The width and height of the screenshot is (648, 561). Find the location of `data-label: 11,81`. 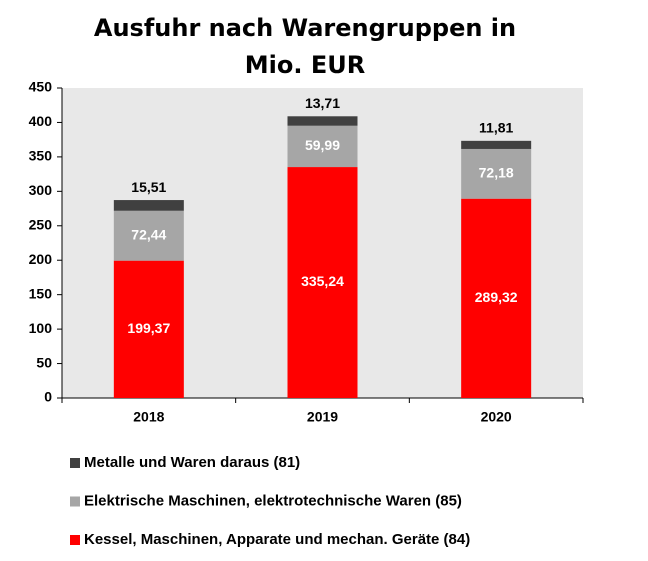

data-label: 11,81 is located at coordinates (496, 128).